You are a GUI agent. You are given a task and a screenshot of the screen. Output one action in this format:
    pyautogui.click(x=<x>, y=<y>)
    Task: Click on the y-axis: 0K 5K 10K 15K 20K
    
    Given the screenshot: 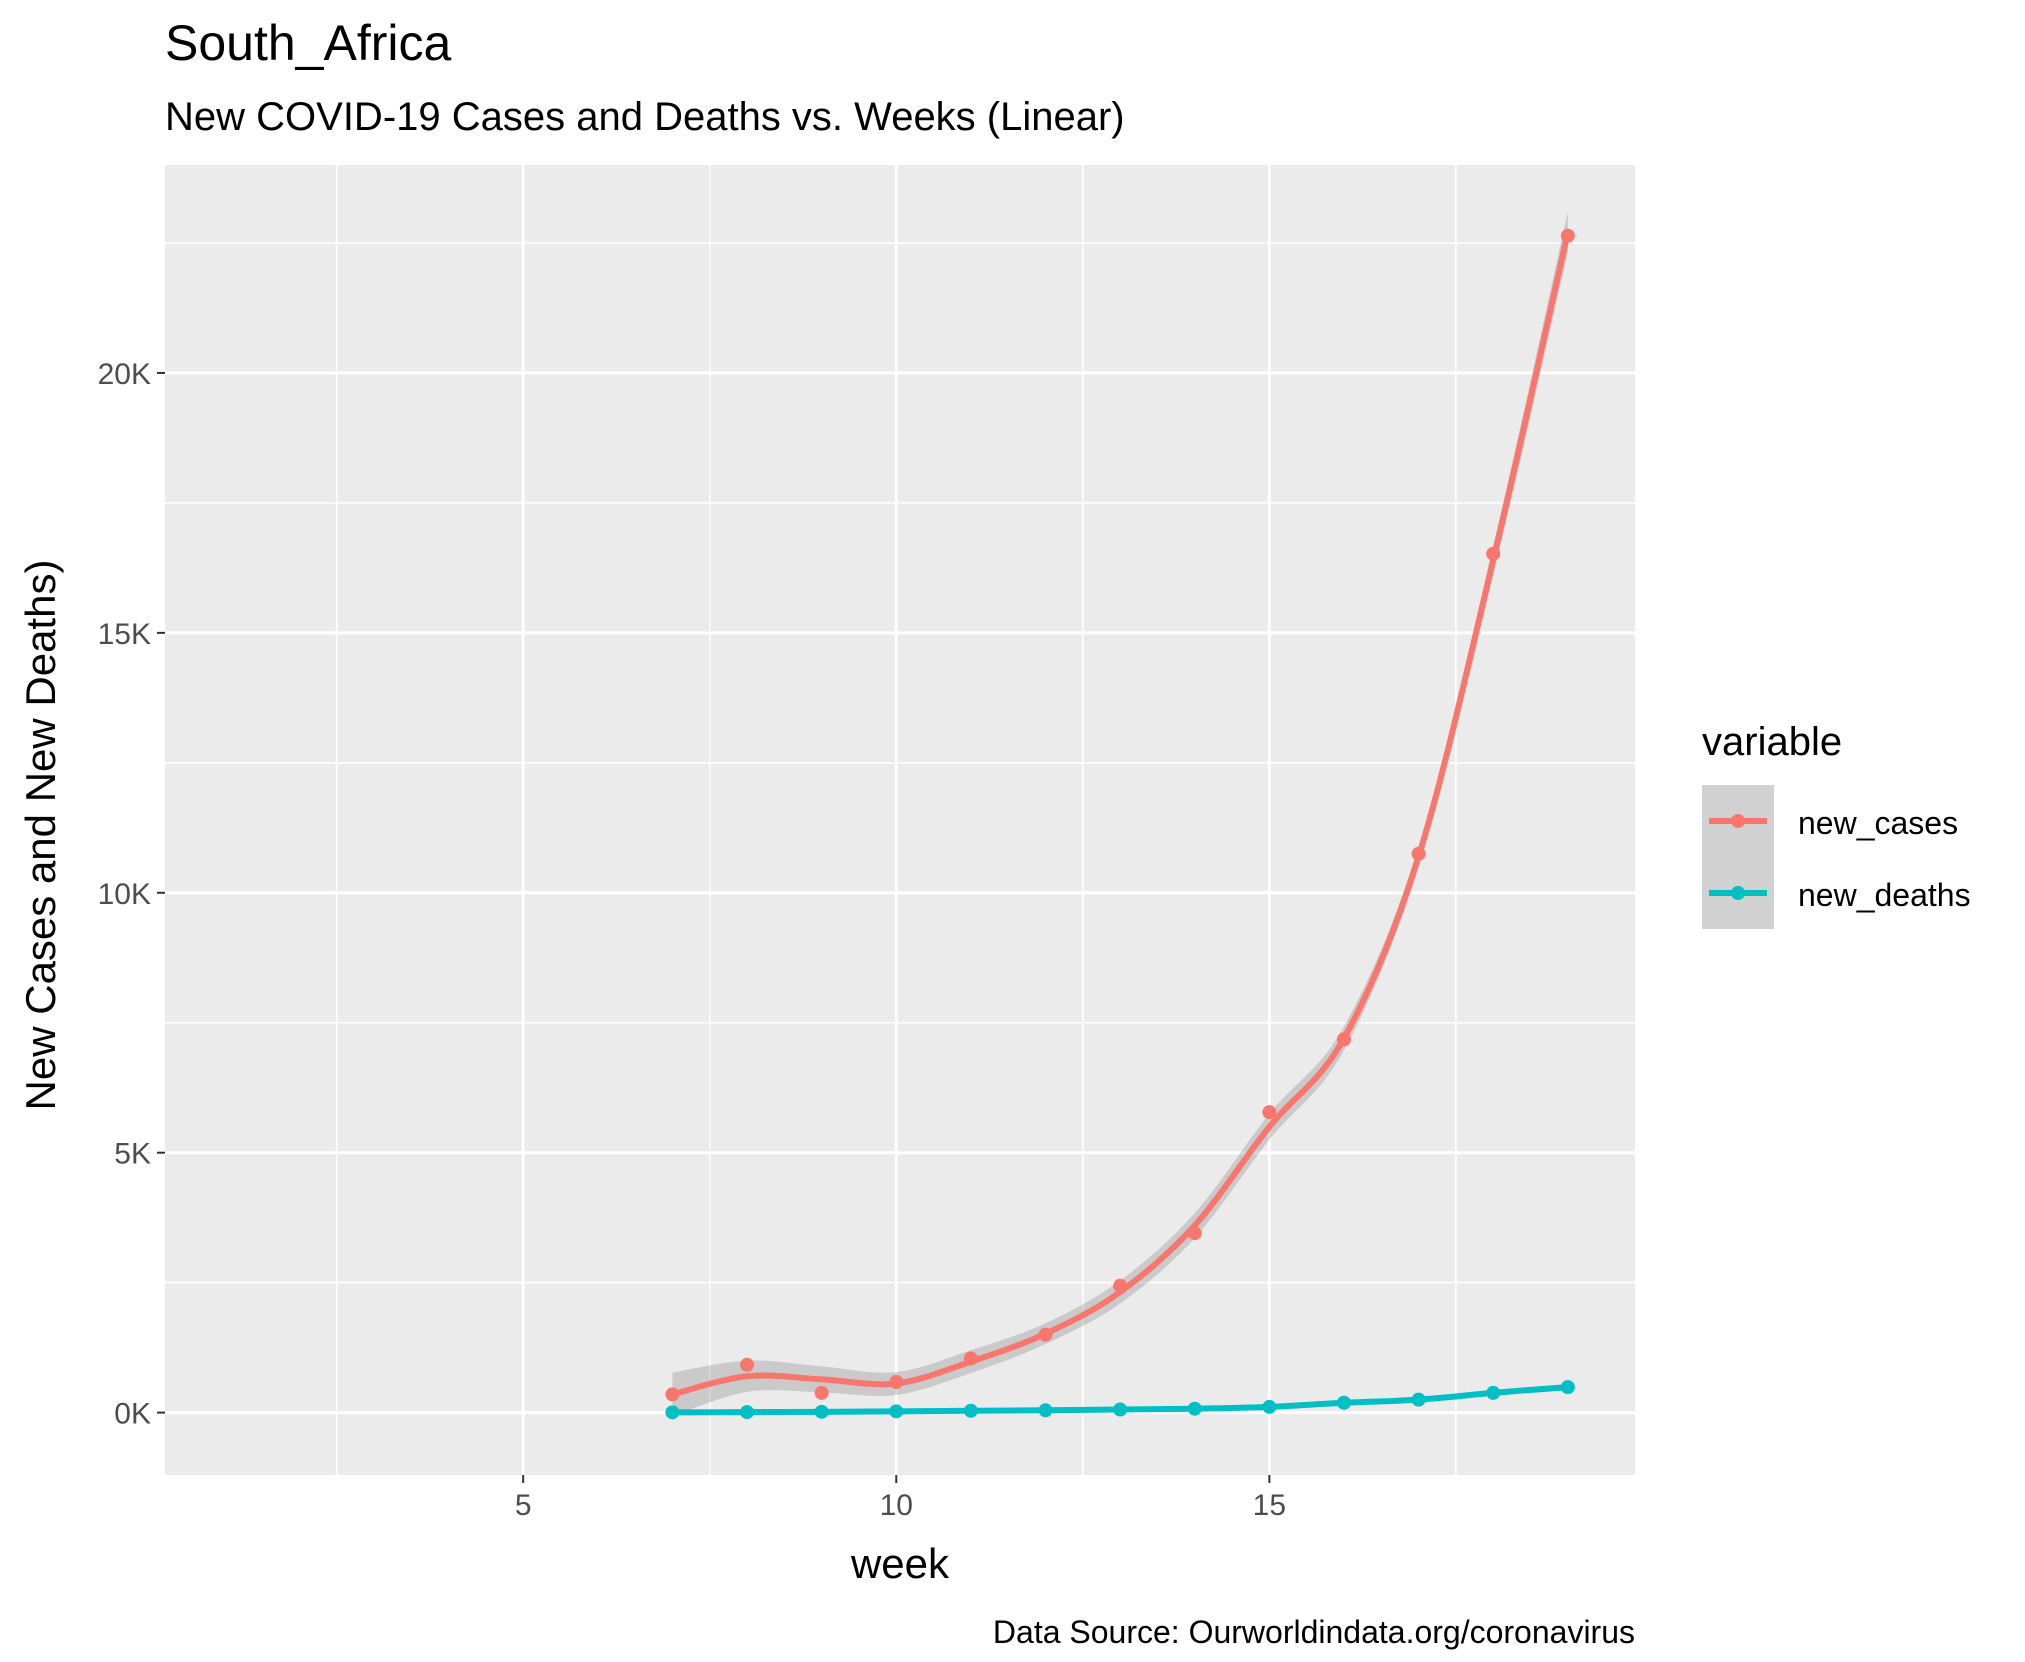 What is the action you would take?
    pyautogui.click(x=131, y=894)
    